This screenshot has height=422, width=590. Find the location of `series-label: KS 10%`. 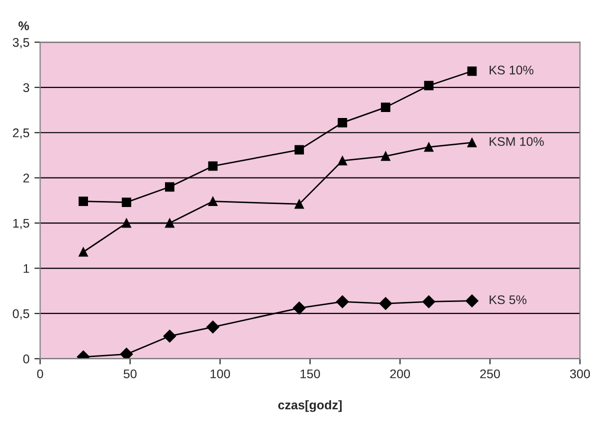

series-label: KS 10% is located at coordinates (512, 70).